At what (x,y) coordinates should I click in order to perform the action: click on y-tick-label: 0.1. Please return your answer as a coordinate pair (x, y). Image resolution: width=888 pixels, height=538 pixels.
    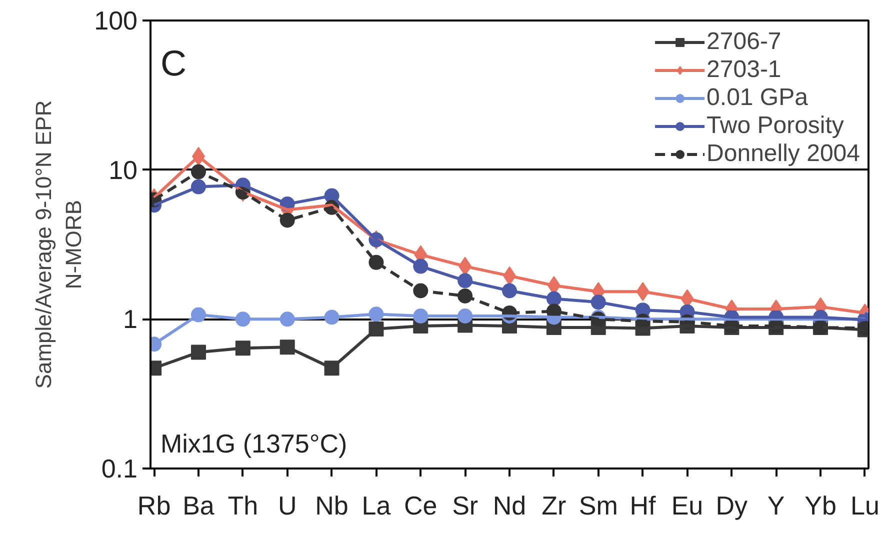
    Looking at the image, I should click on (119, 469).